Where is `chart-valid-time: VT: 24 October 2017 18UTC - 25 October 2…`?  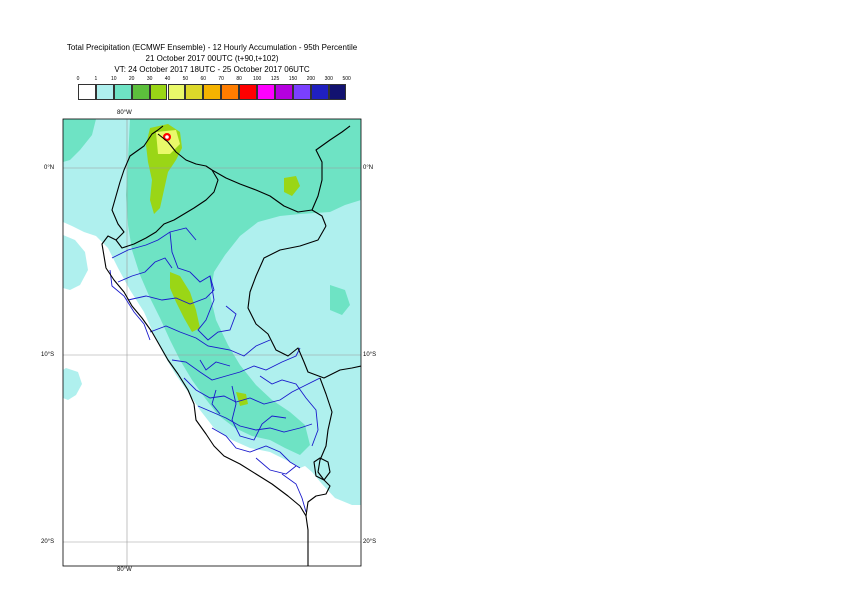 chart-valid-time: VT: 24 October 2017 18UTC - 25 October 2… is located at coordinates (212, 69).